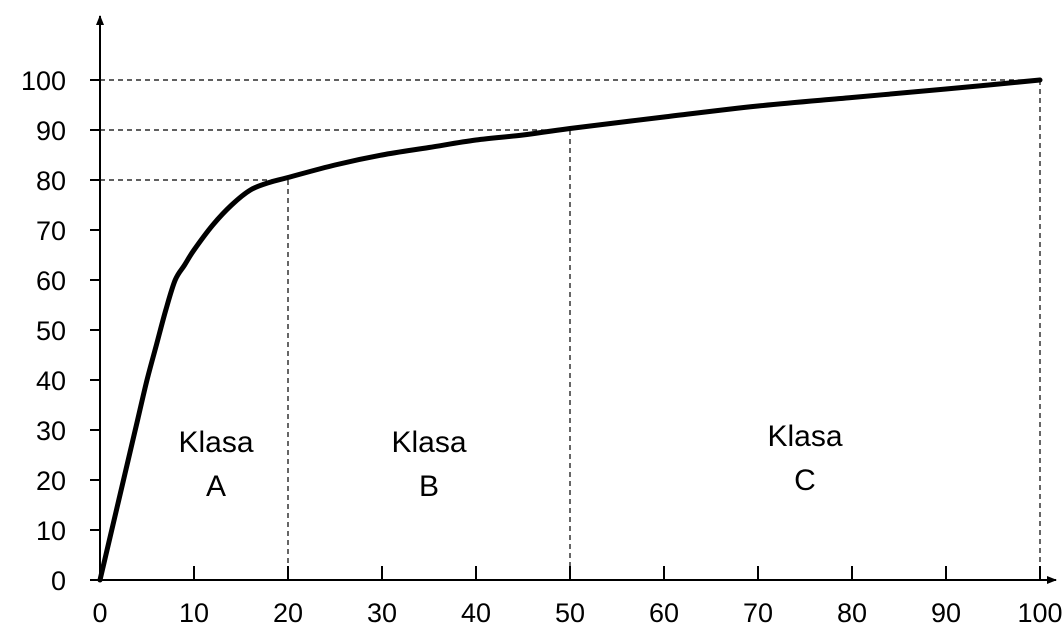  What do you see at coordinates (428, 464) in the screenshot?
I see `region-label-b: Klasa B` at bounding box center [428, 464].